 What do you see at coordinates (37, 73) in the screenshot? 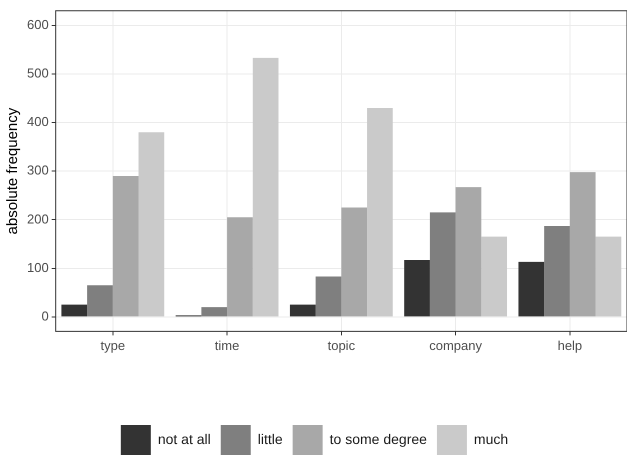
I see `y-tick-label: 500` at bounding box center [37, 73].